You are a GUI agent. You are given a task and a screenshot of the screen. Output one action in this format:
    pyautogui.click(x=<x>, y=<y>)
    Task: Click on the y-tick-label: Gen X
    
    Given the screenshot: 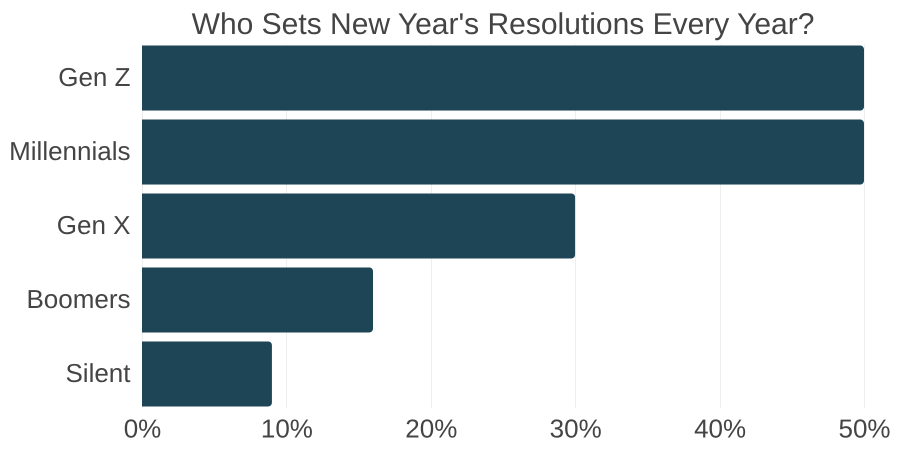 What is the action you would take?
    pyautogui.click(x=93, y=225)
    